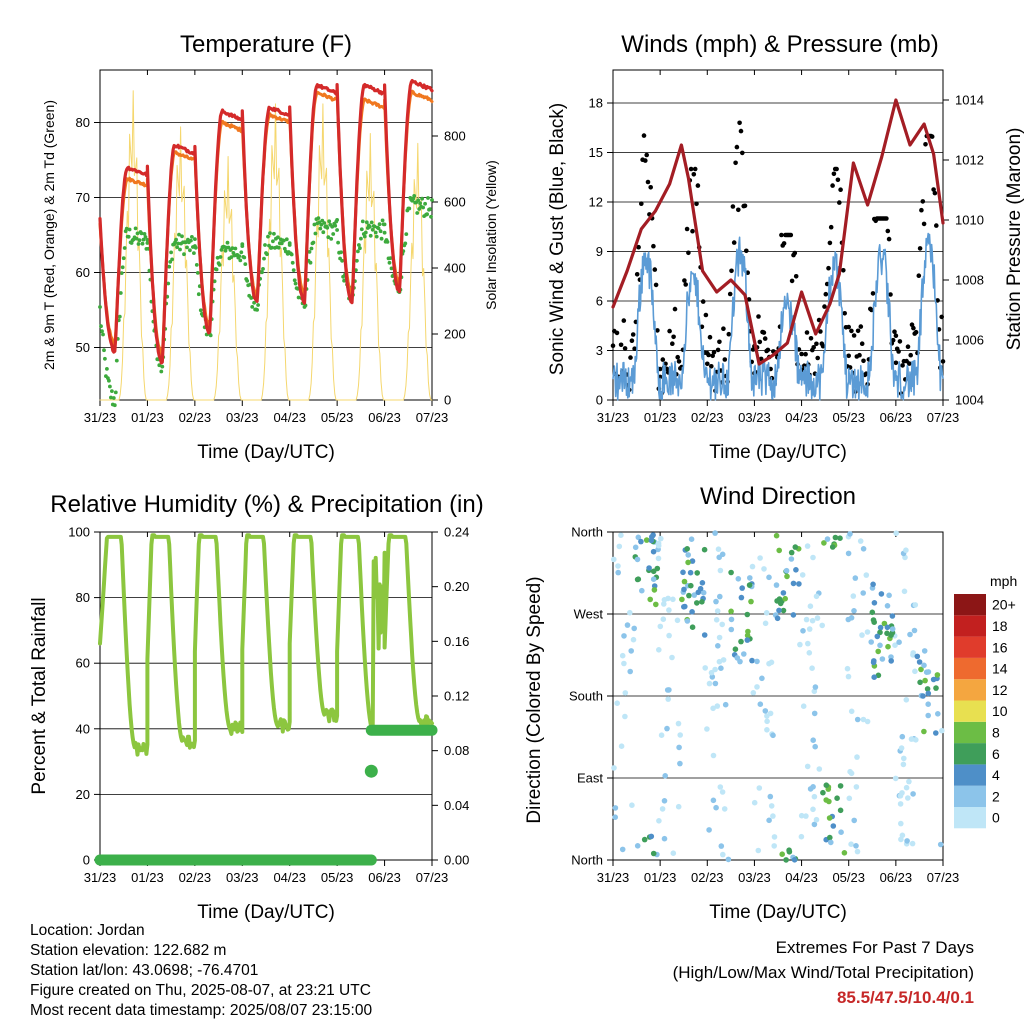  I want to click on temp-y2-tick-label: 800, so click(455, 136).